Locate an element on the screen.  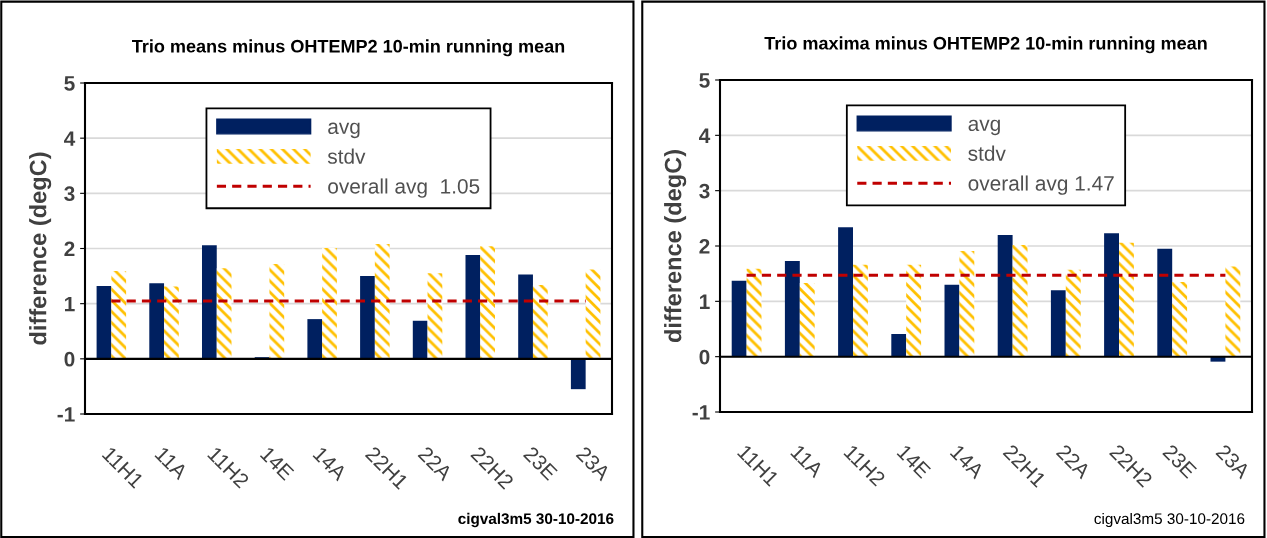
legend-label: overall avg 1.47 is located at coordinates (1041, 185).